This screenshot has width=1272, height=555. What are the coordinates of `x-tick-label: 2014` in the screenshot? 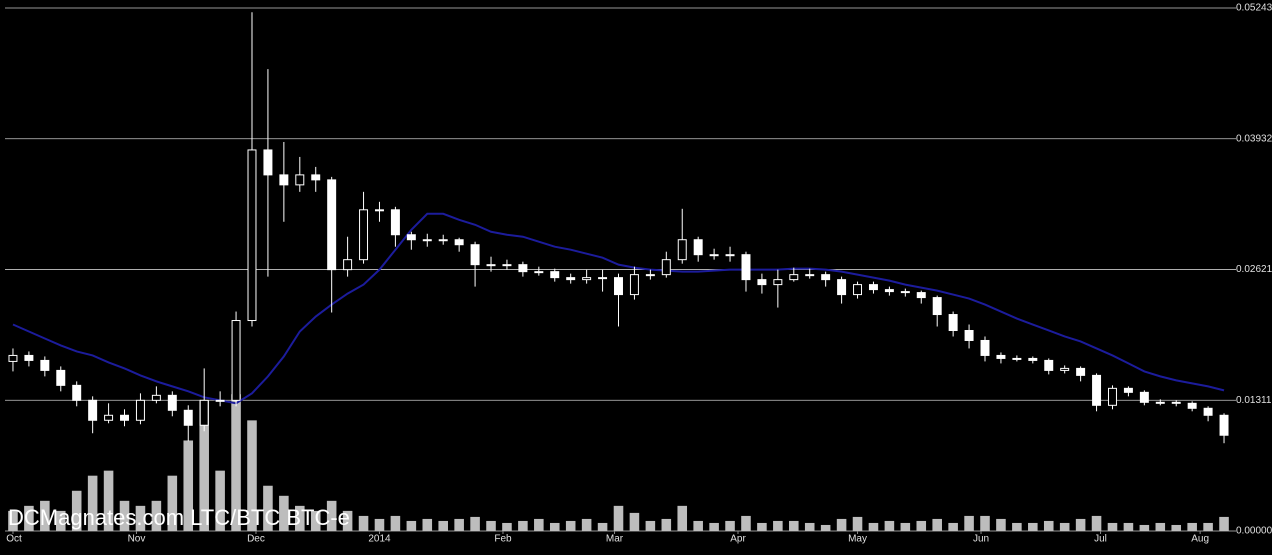 It's located at (379, 539).